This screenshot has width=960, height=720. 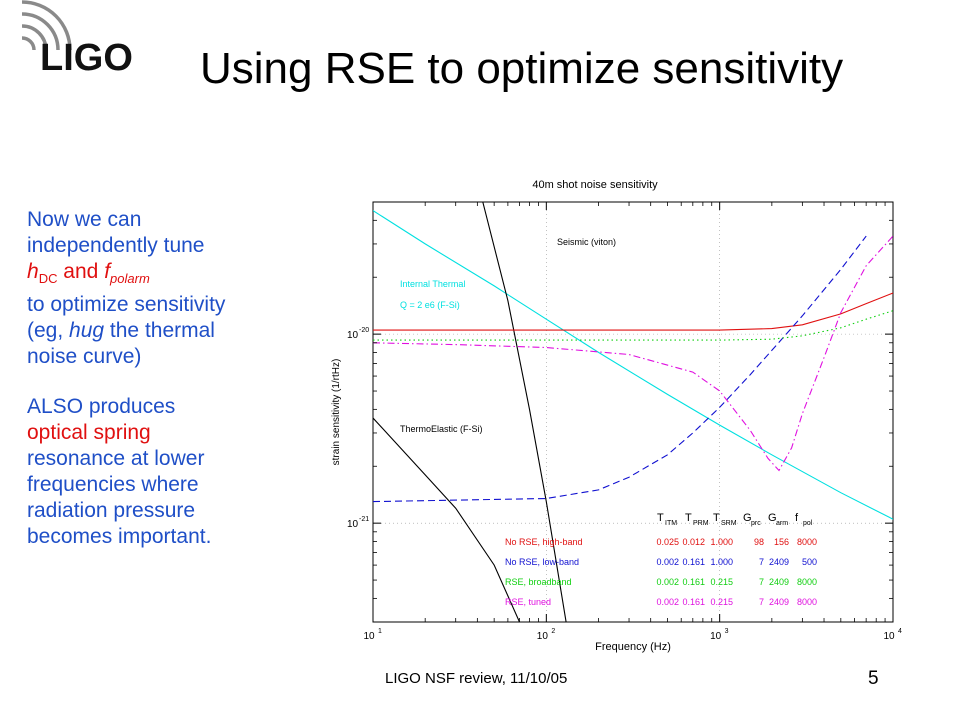 I want to click on x-tick-exponent: 2, so click(x=553, y=631).